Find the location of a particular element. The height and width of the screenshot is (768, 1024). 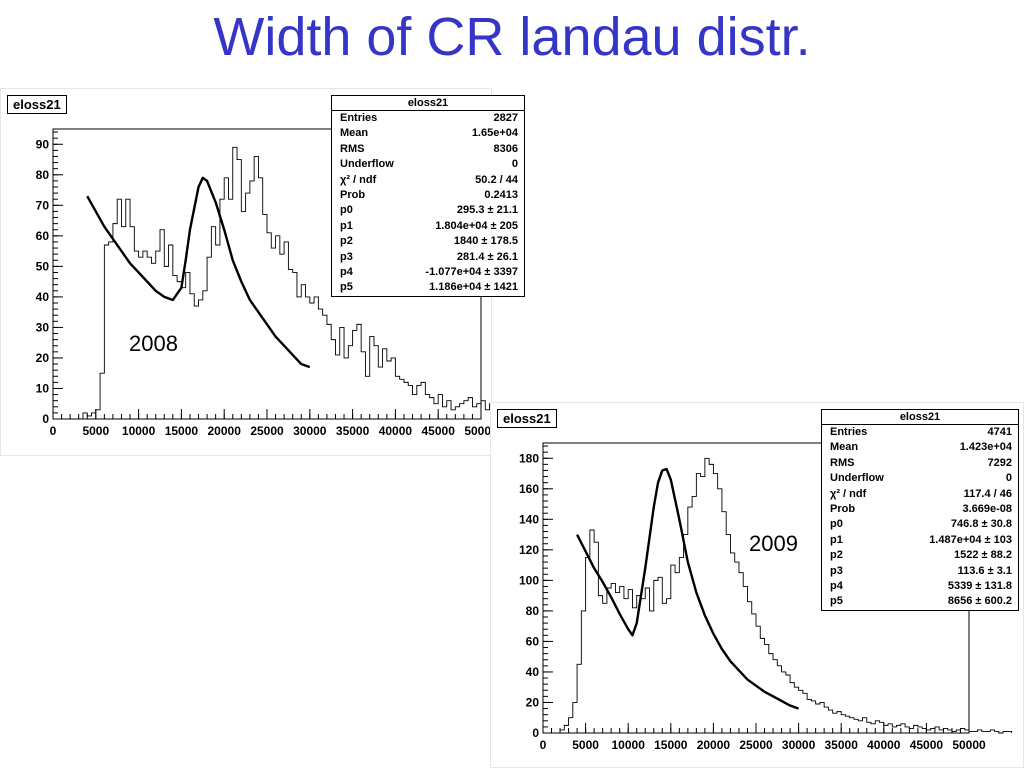

stats-row-value: 1.186e+04 ± 1421 is located at coordinates (473, 287).